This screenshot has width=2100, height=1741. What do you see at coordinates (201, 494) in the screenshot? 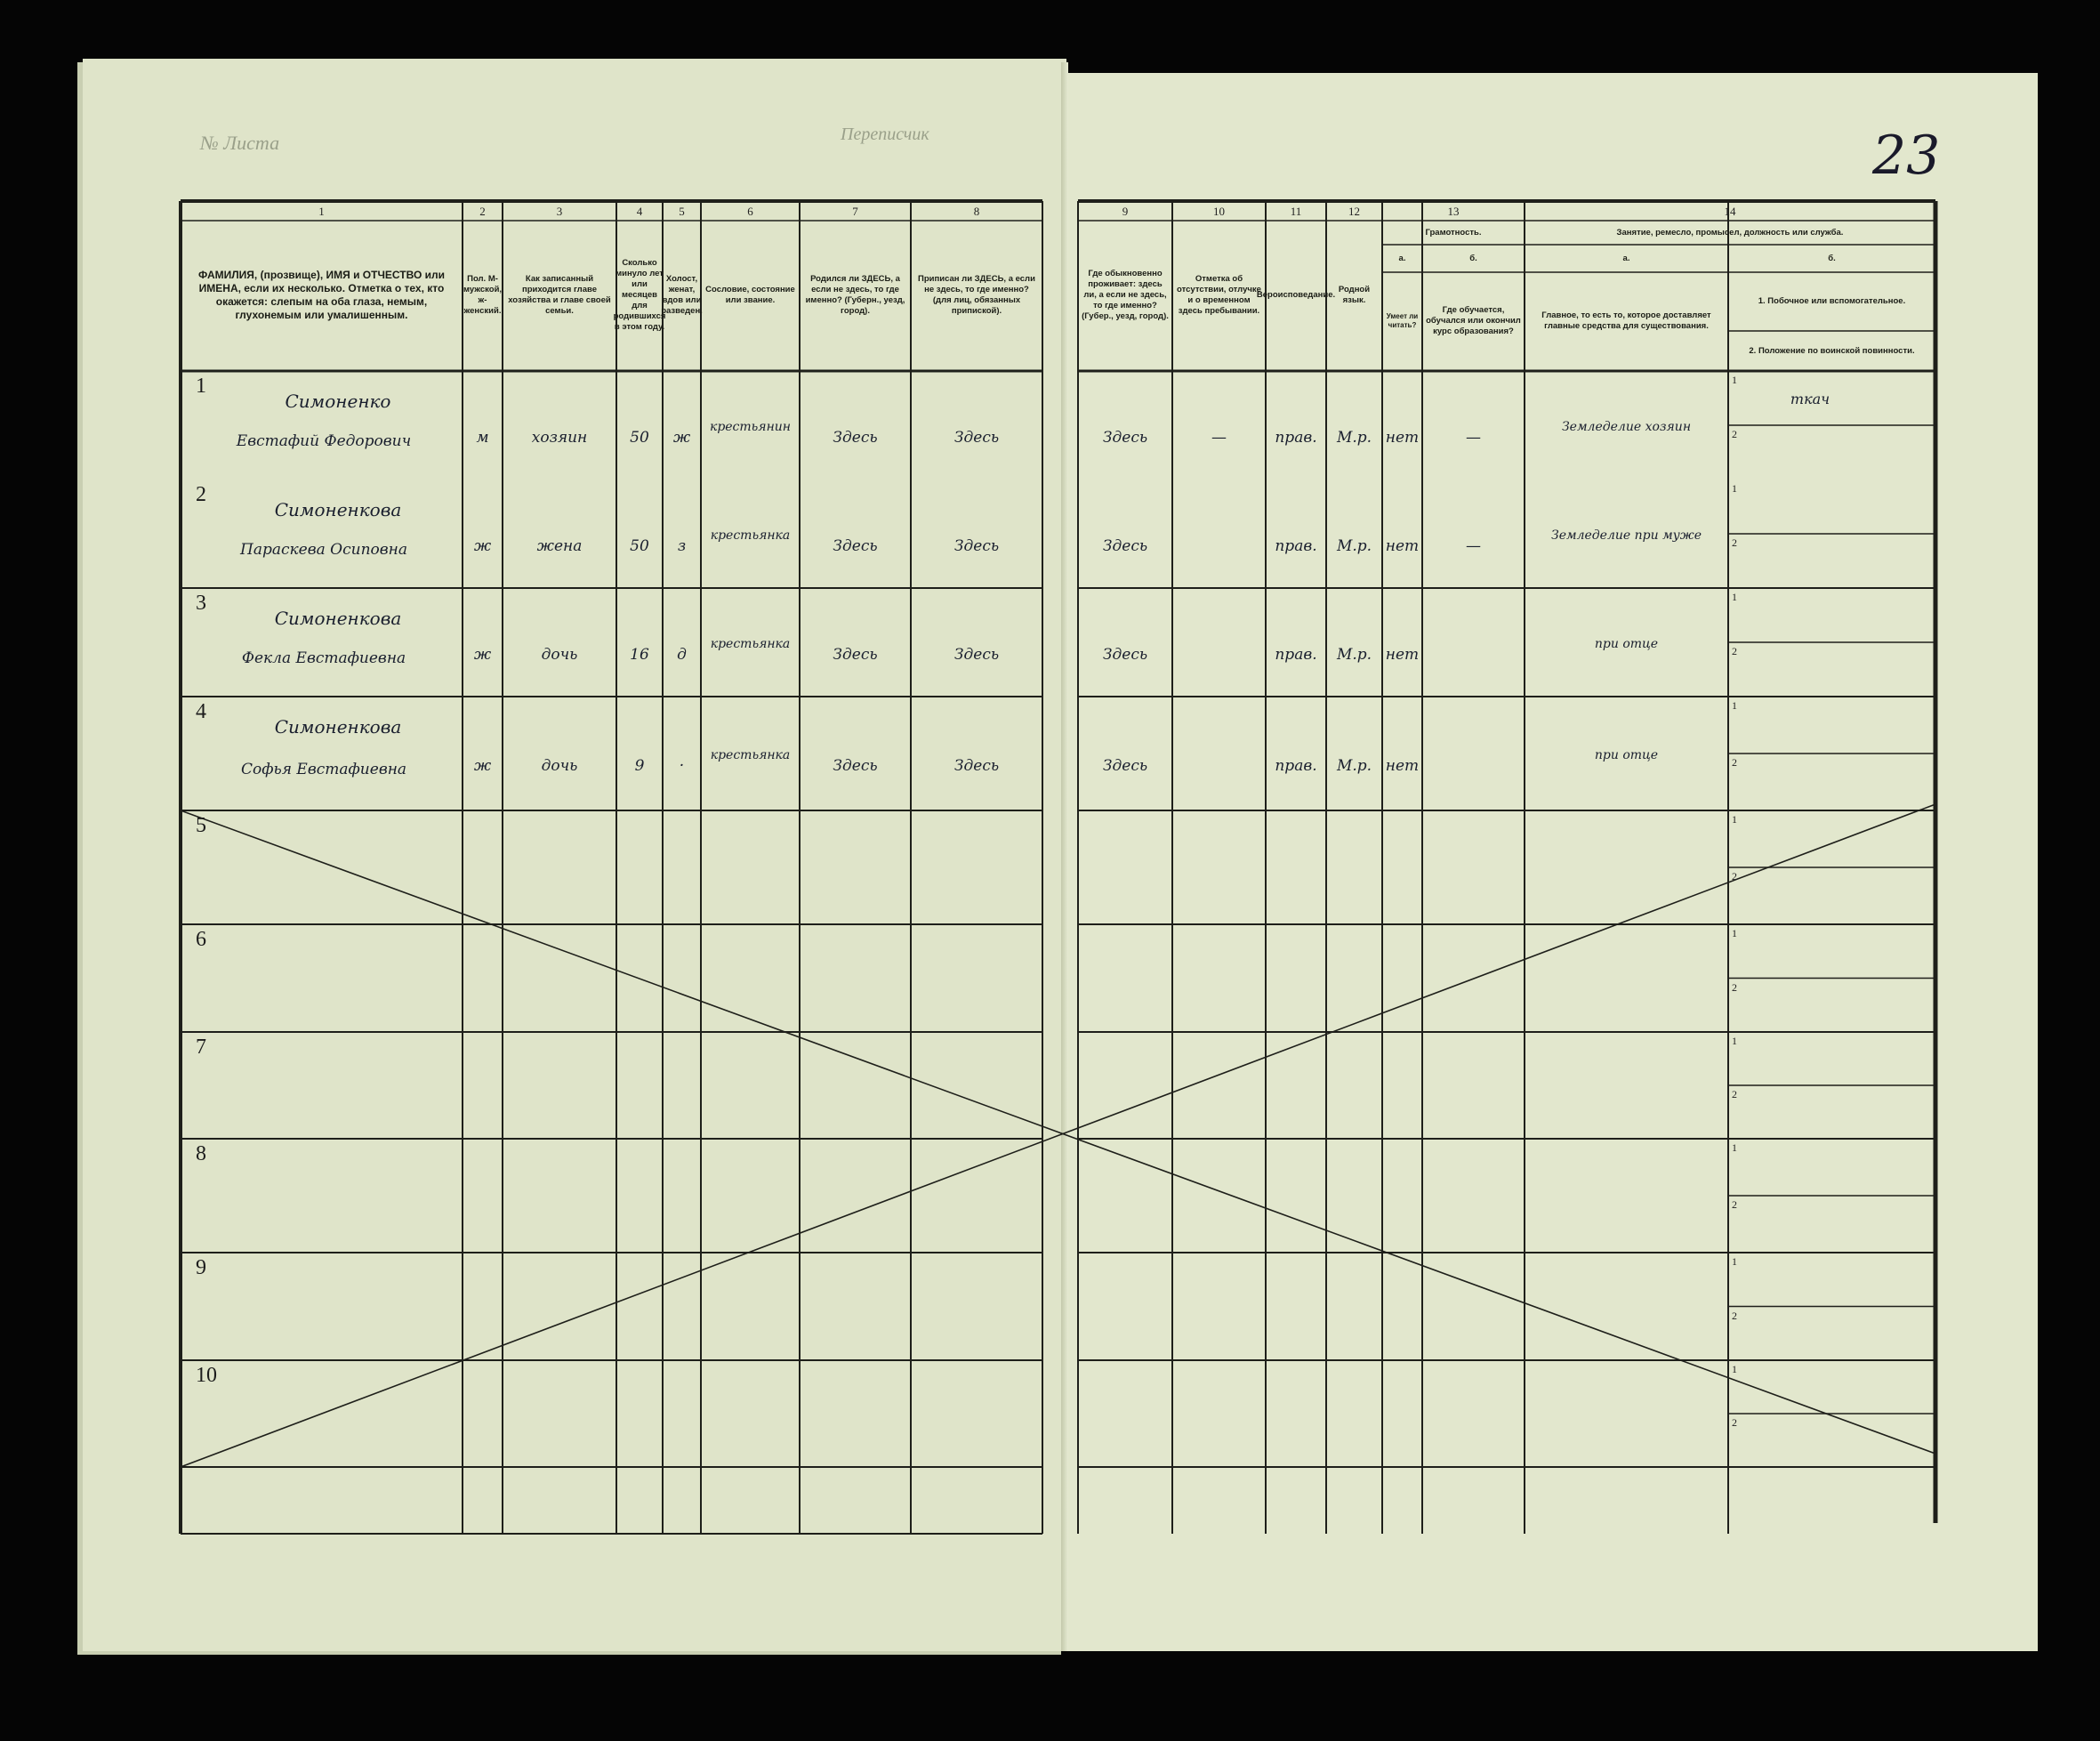
I see `row-number: 2` at bounding box center [201, 494].